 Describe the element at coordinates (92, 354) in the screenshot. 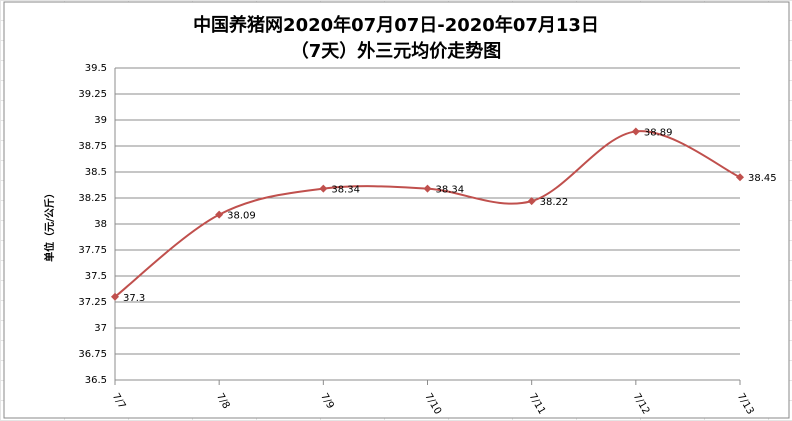

I see `y-tick-label: 36.75` at that location.